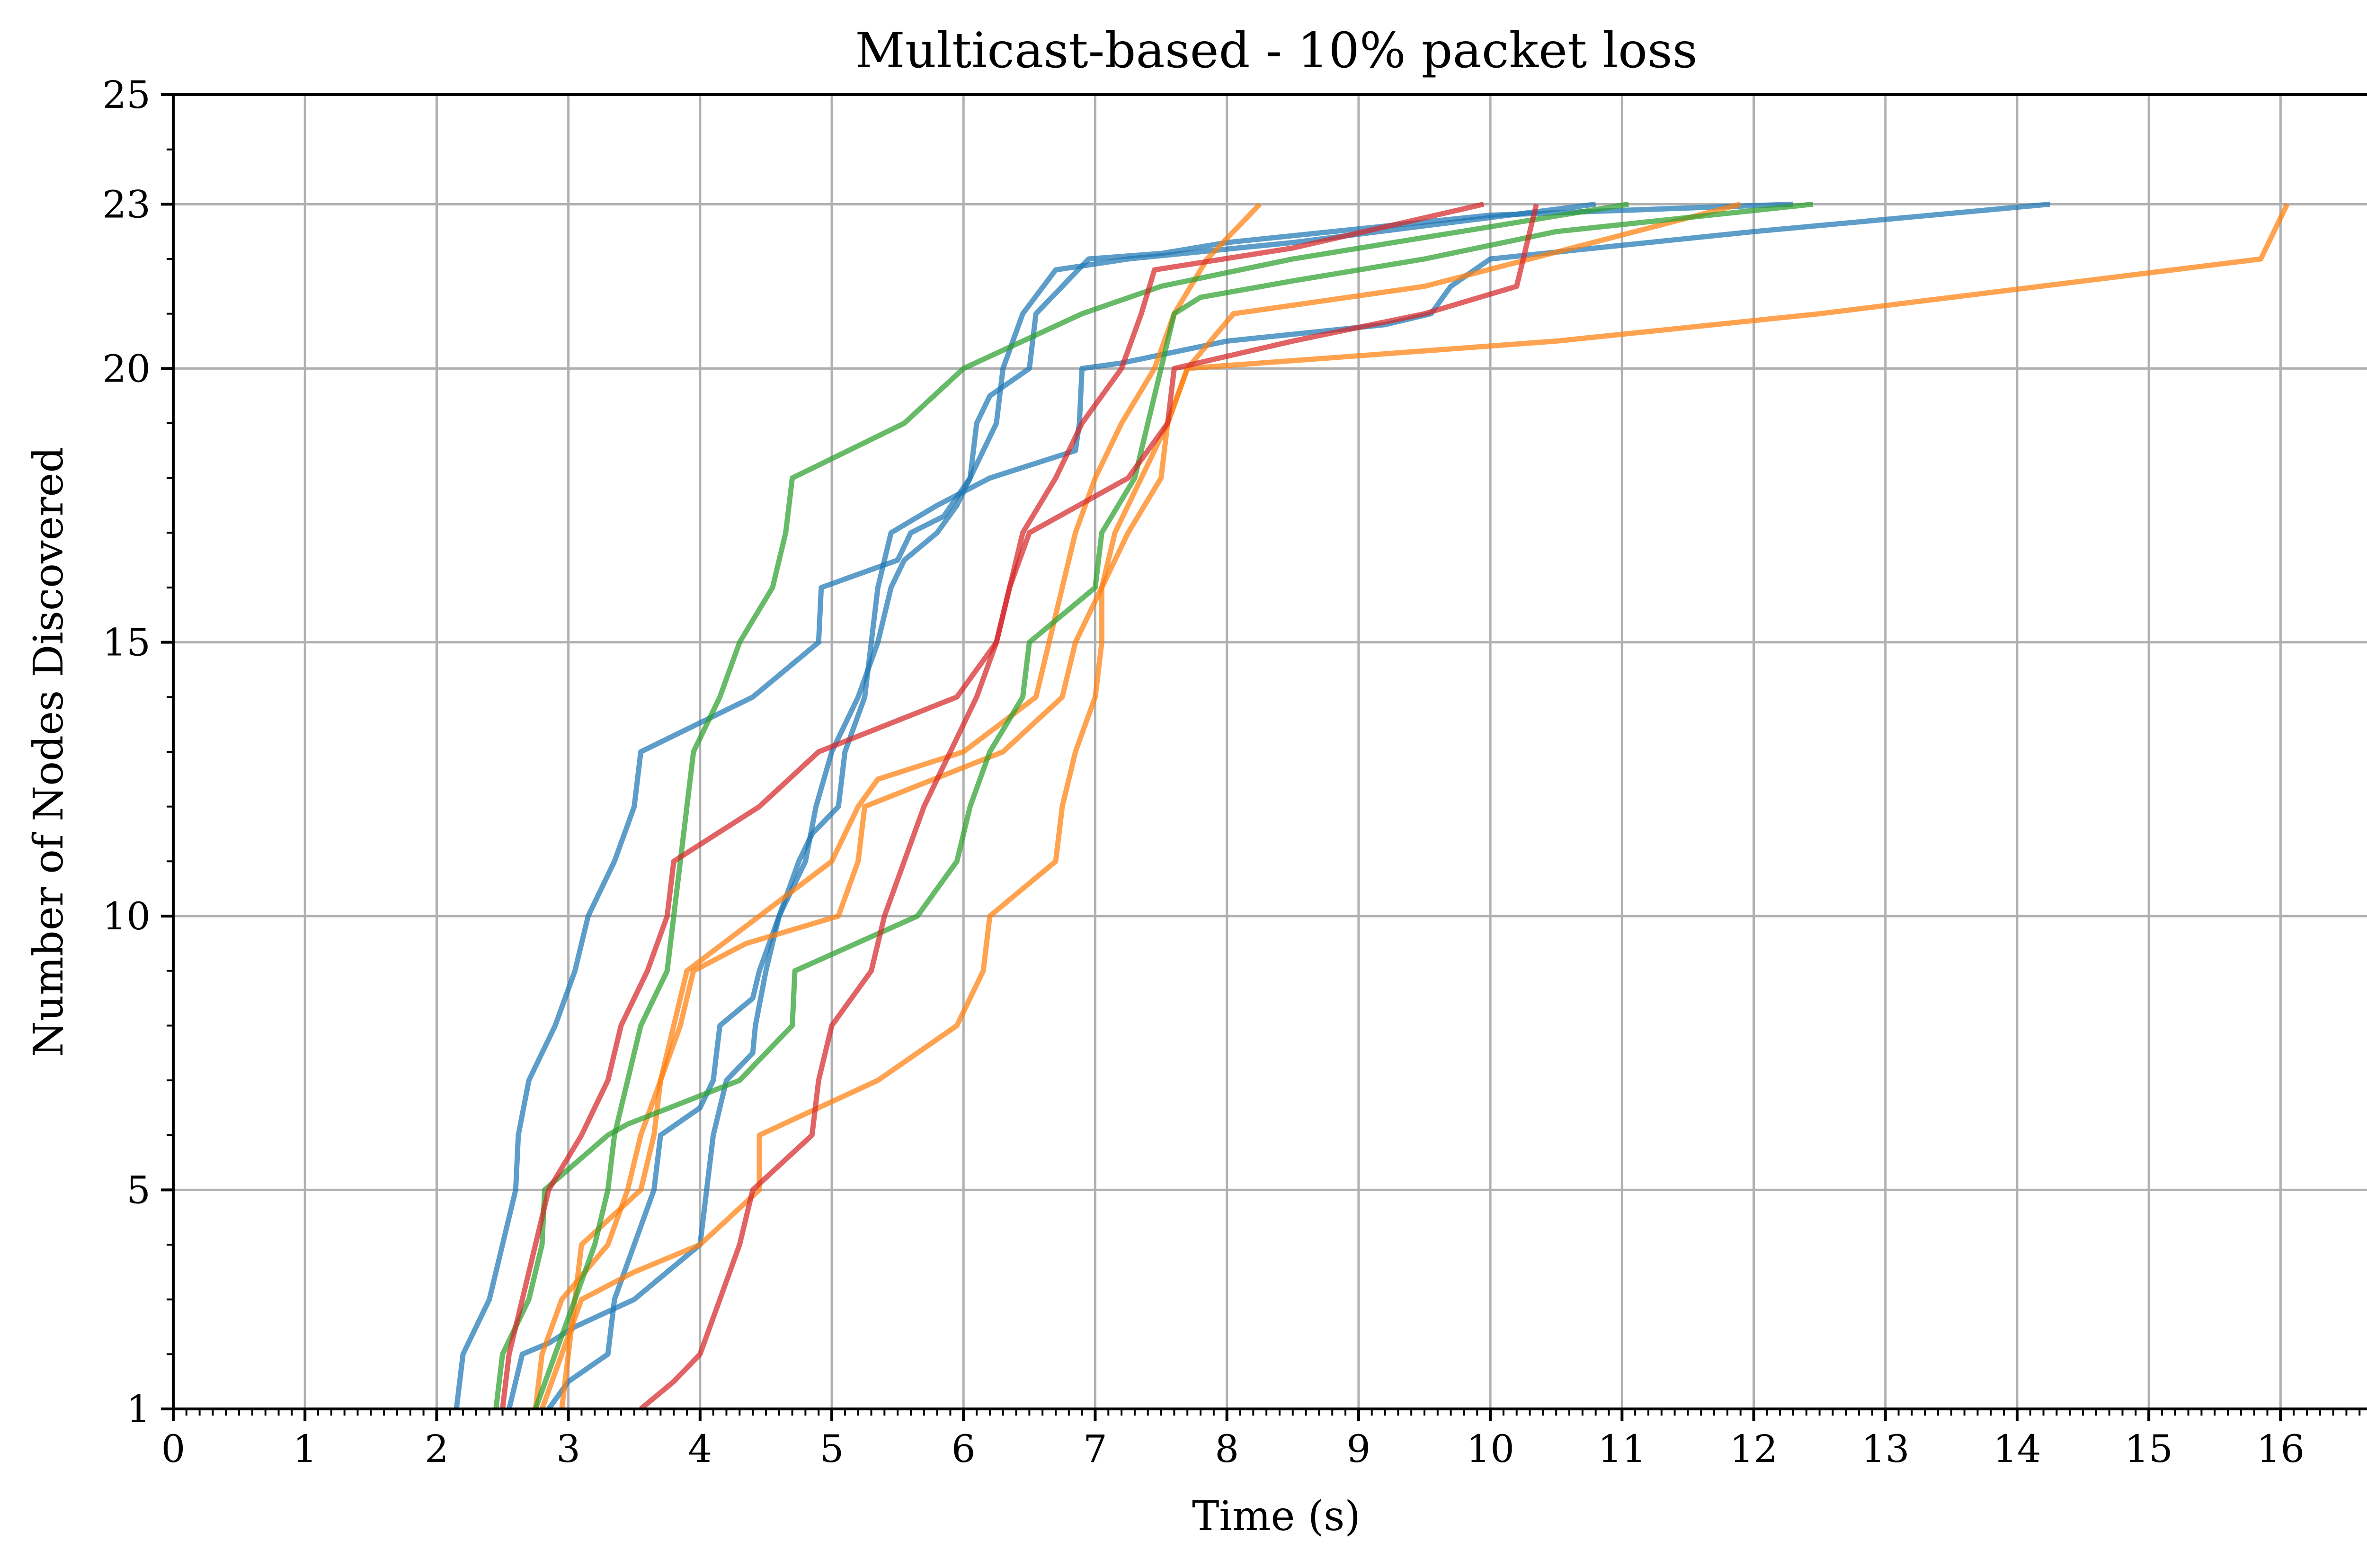 Image resolution: width=2367 pixels, height=1568 pixels. Describe the element at coordinates (127, 643) in the screenshot. I see `y-tick-label: 15` at that location.